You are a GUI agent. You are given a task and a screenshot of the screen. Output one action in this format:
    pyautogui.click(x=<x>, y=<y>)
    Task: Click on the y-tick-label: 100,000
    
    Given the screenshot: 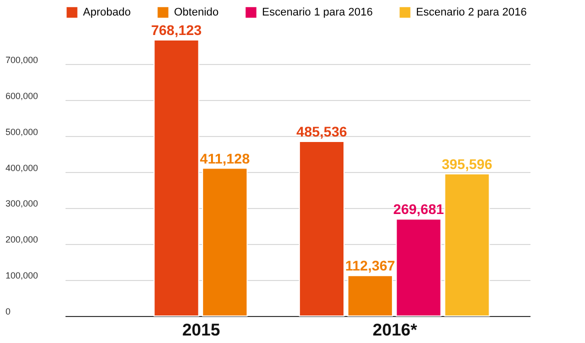 What is the action you would take?
    pyautogui.click(x=22, y=275)
    